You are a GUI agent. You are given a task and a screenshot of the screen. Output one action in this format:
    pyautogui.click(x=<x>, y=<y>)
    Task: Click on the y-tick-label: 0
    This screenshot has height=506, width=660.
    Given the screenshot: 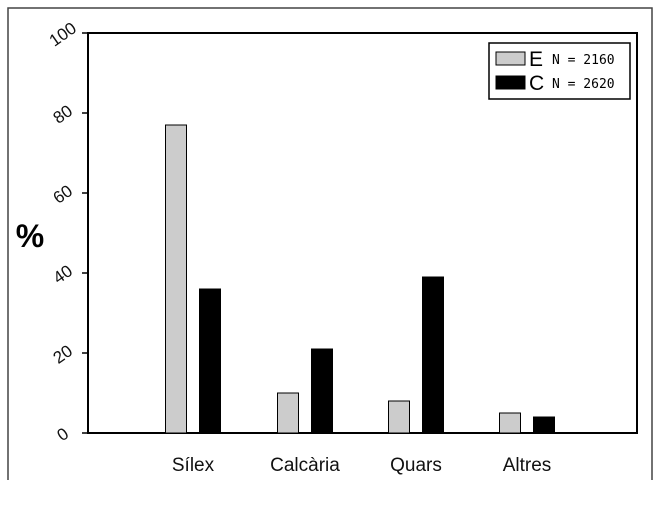 What is the action you would take?
    pyautogui.click(x=63, y=434)
    